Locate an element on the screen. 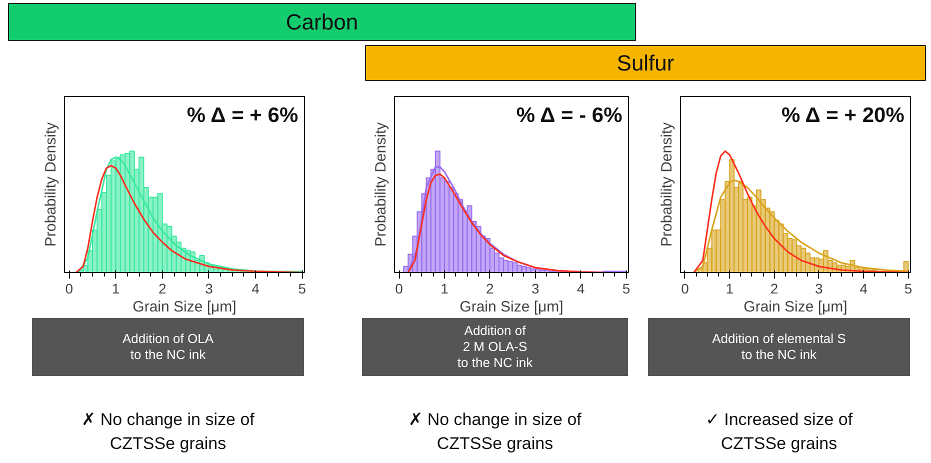 The image size is (931, 463). text: % Δ = + 6% is located at coordinates (242, 115).